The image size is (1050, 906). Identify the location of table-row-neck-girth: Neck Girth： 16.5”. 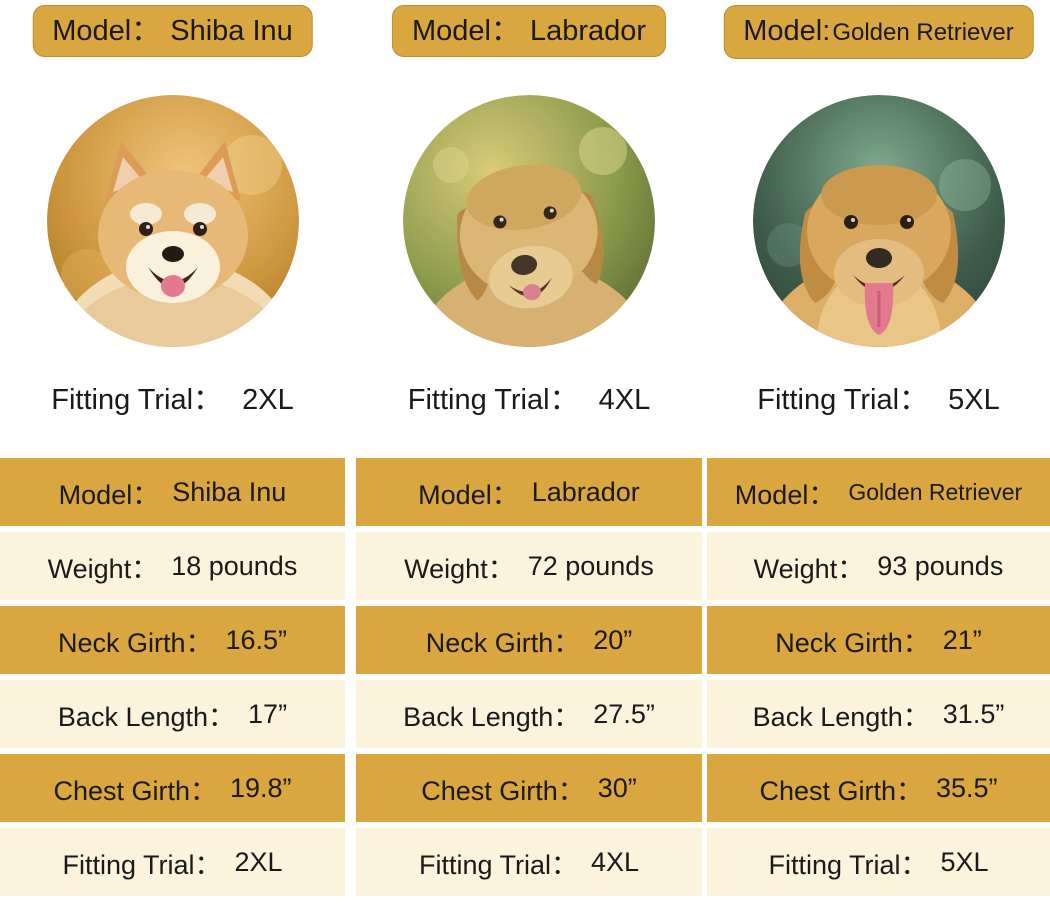
(172, 640).